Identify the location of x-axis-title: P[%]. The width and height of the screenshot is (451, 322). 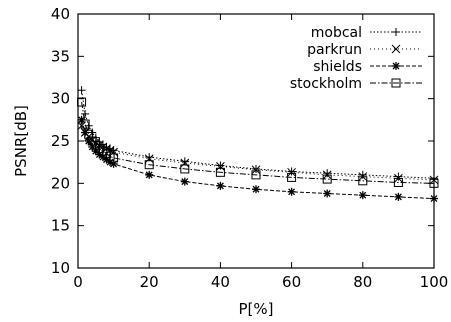
(255, 309).